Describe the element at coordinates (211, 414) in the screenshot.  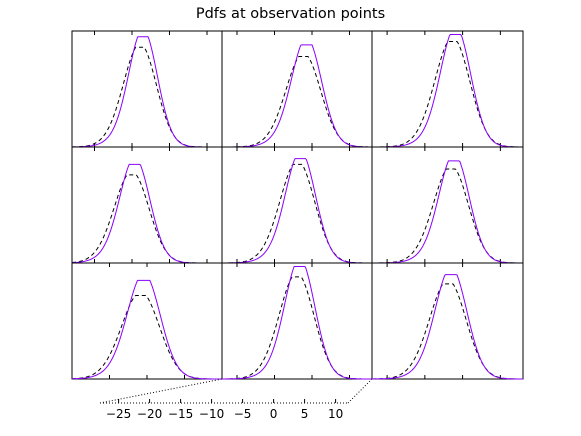
I see `inset-tick-label: −10` at that location.